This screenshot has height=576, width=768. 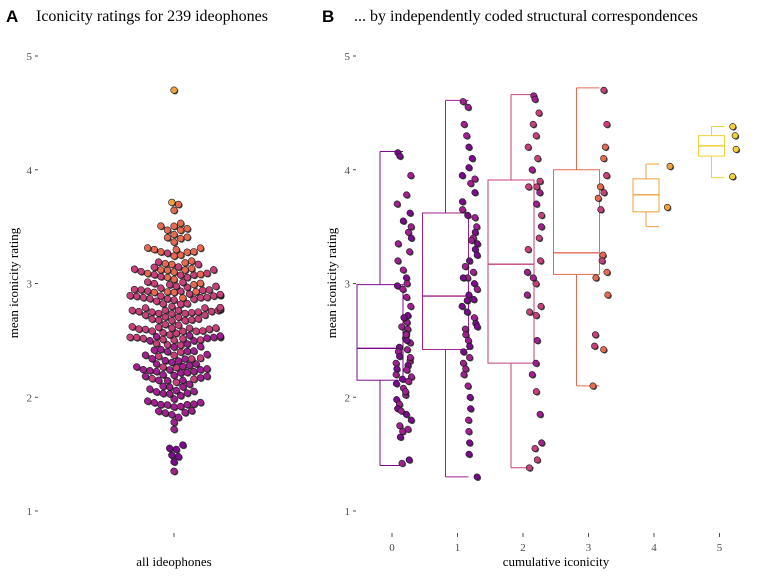 I want to click on box-iqr, so click(x=445, y=281).